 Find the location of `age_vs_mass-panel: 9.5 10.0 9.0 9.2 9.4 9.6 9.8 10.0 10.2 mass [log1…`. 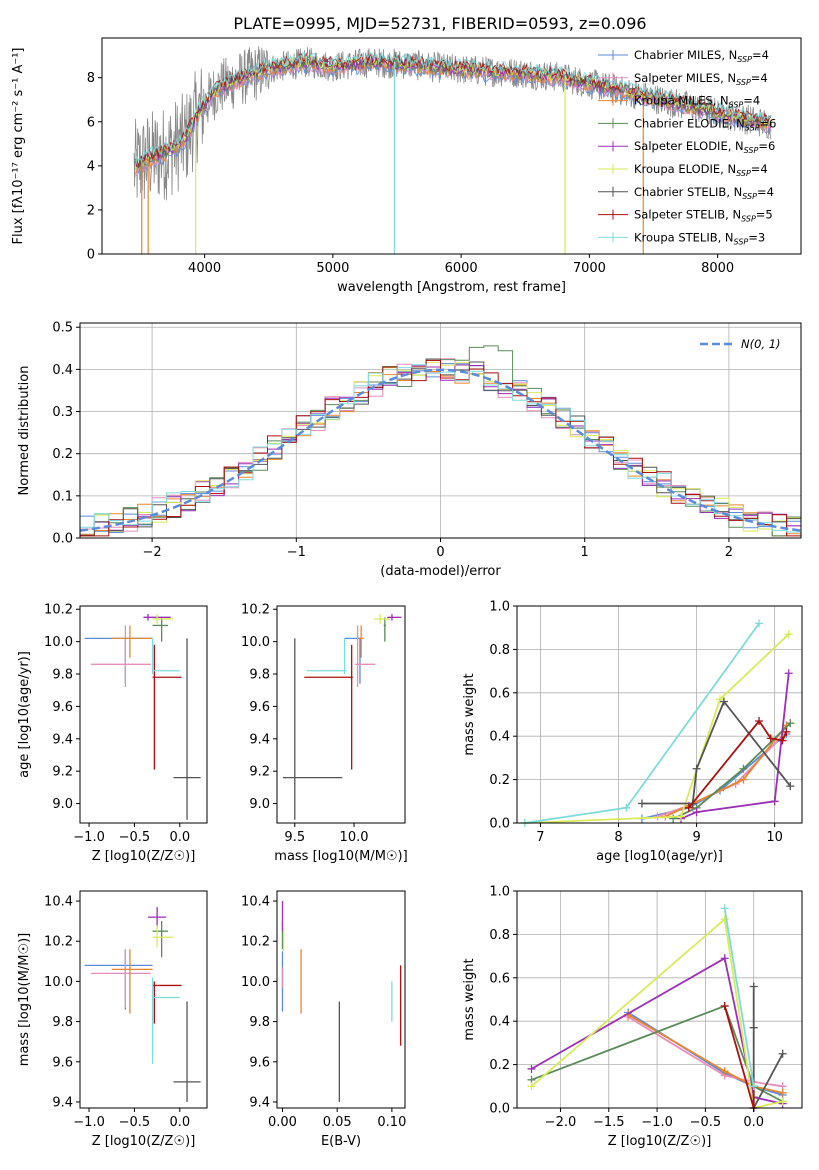

age_vs_mass-panel: 9.5 10.0 9.0 9.2 9.4 9.6 9.8 10.0 10.2 mass [log1… is located at coordinates (324, 733).